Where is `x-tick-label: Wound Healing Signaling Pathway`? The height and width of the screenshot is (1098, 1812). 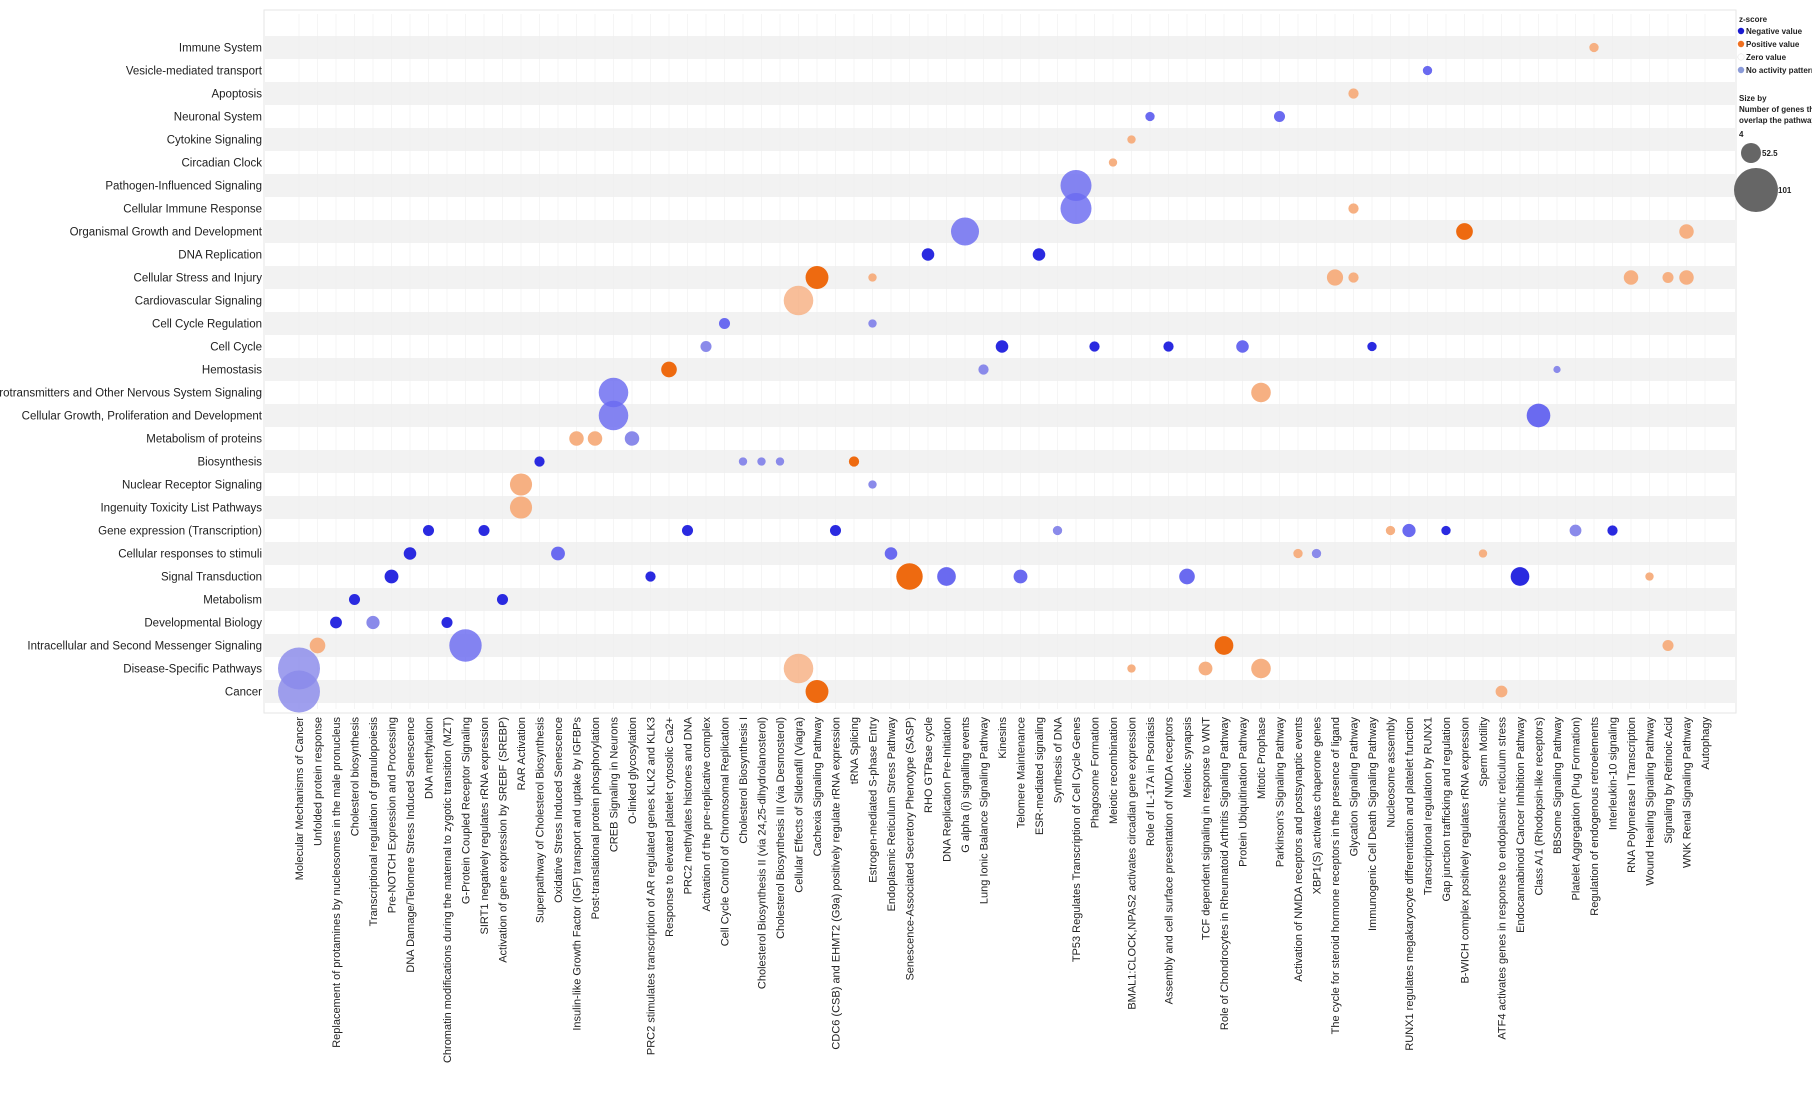 x-tick-label: Wound Healing Signaling Pathway is located at coordinates (1651, 801).